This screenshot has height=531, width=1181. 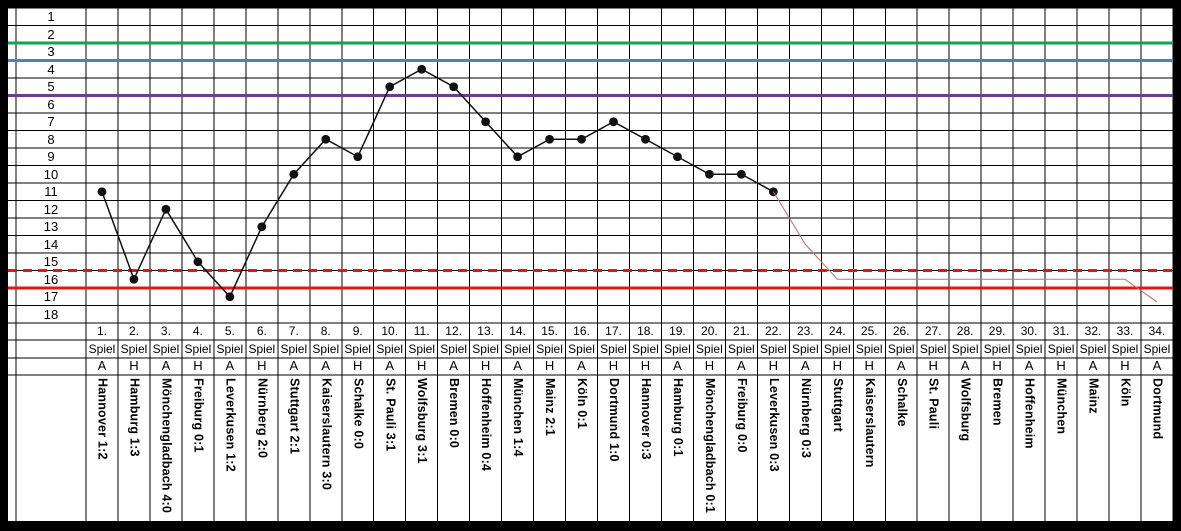 I want to click on matchday-number: 20., so click(x=709, y=331).